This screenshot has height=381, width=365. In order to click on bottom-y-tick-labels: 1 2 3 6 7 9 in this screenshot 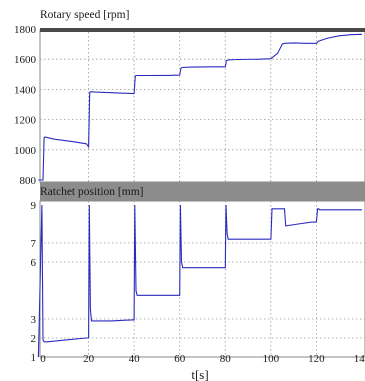, I will do `click(34, 282)`.